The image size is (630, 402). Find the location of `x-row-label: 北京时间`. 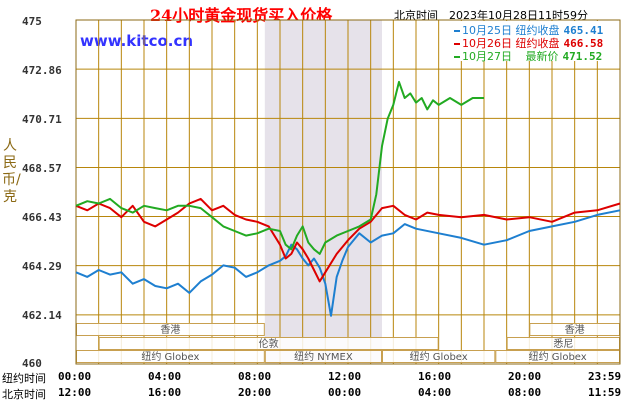

x-row-label: 北京时间 is located at coordinates (24, 394).